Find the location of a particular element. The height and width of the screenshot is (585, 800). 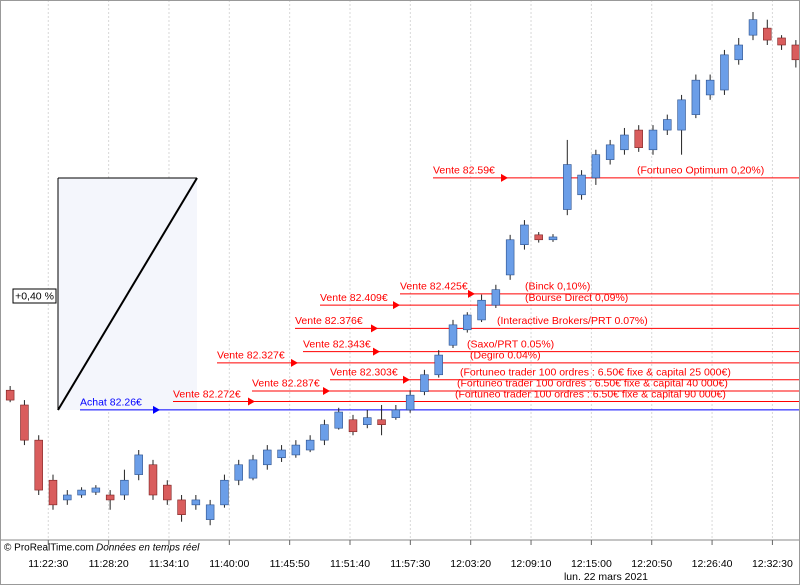

x-tick-label: 11:34:10 is located at coordinates (169, 564).